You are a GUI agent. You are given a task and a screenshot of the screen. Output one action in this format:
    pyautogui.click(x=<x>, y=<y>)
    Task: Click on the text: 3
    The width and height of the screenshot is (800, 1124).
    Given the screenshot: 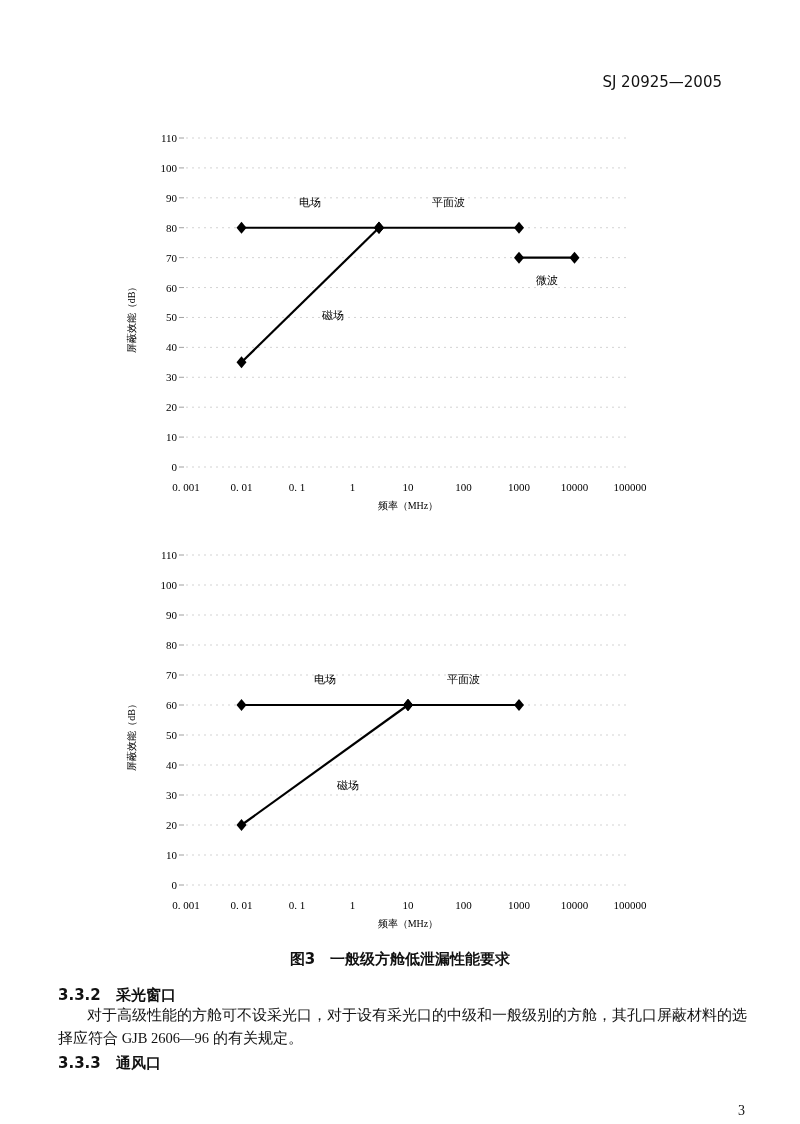 What is the action you would take?
    pyautogui.click(x=741, y=1111)
    